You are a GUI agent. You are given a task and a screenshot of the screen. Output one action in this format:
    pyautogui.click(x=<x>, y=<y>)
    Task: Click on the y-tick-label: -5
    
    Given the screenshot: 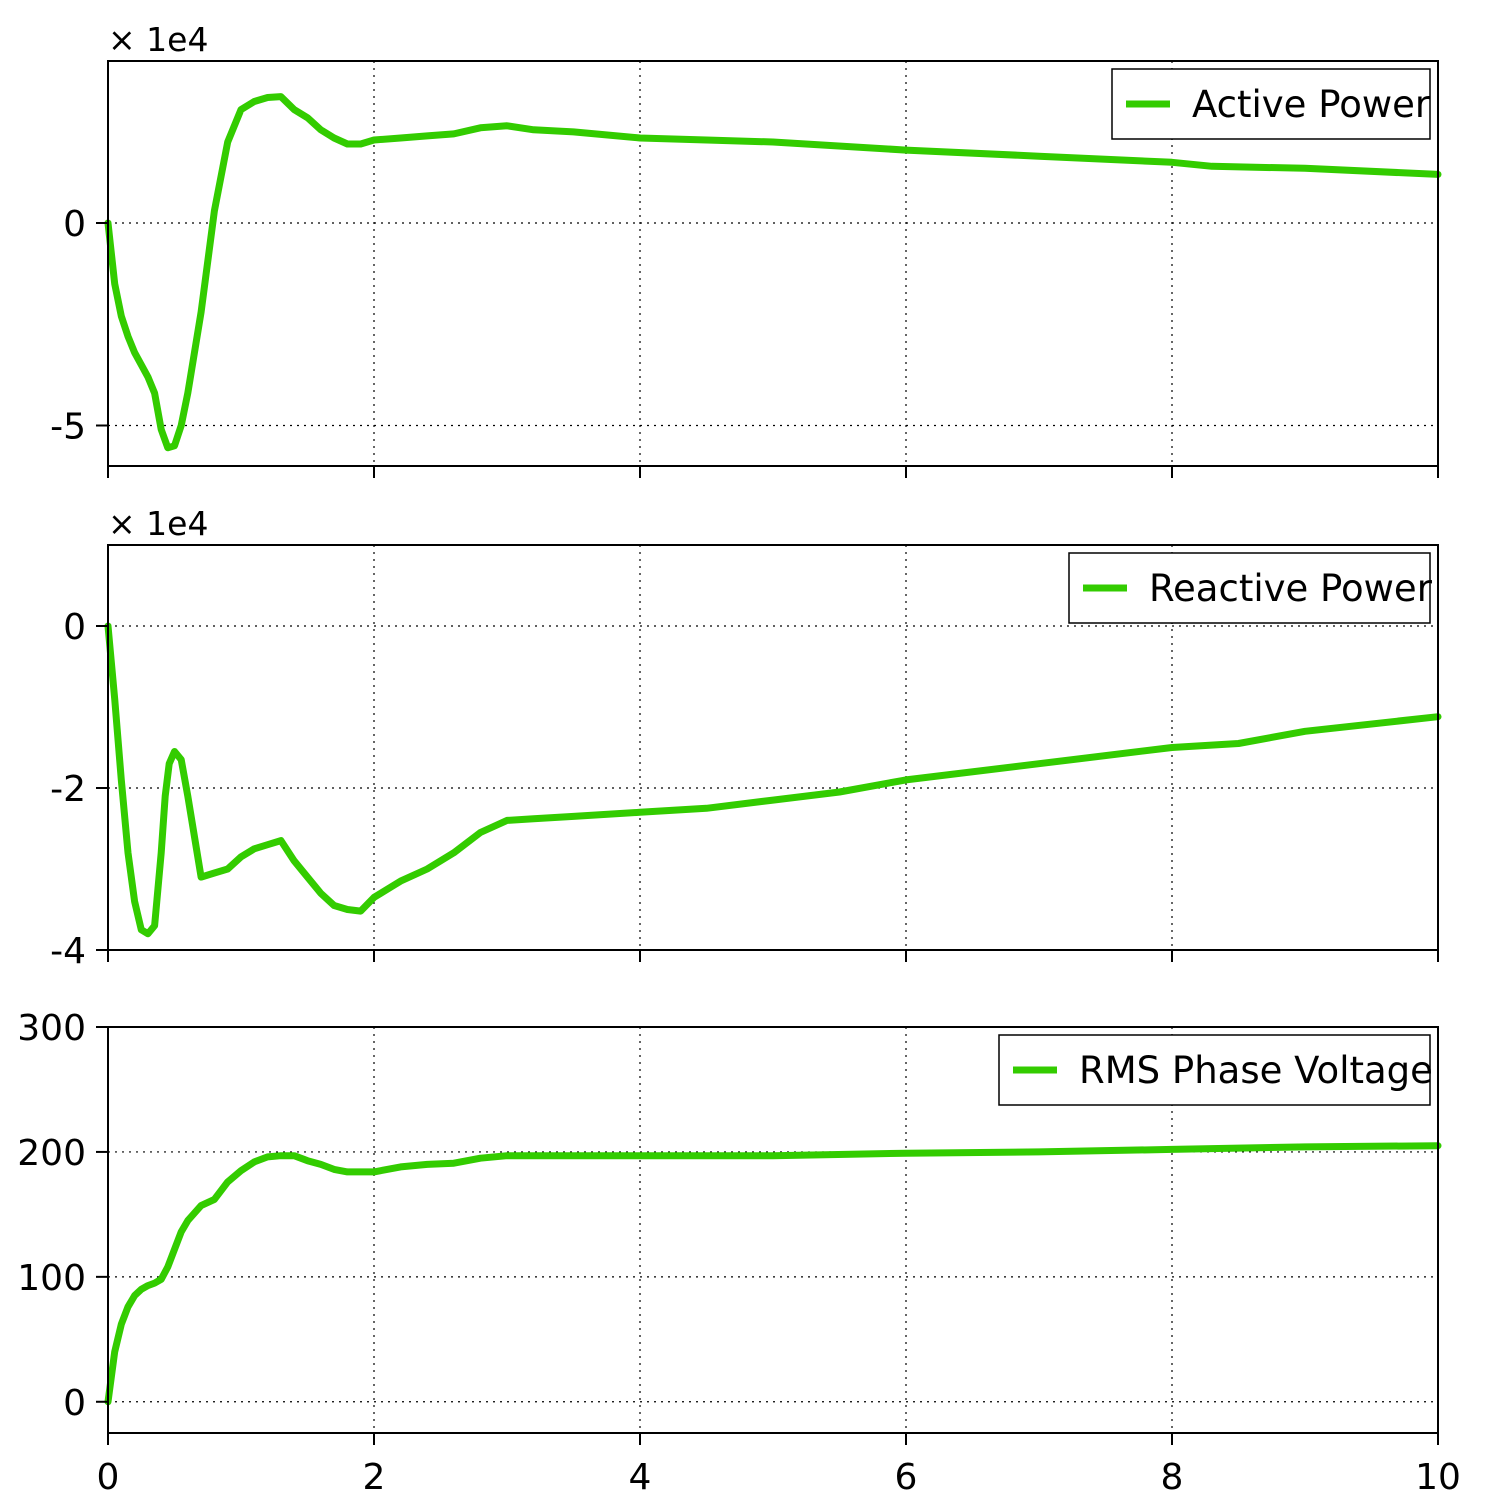 What is the action you would take?
    pyautogui.click(x=68, y=427)
    